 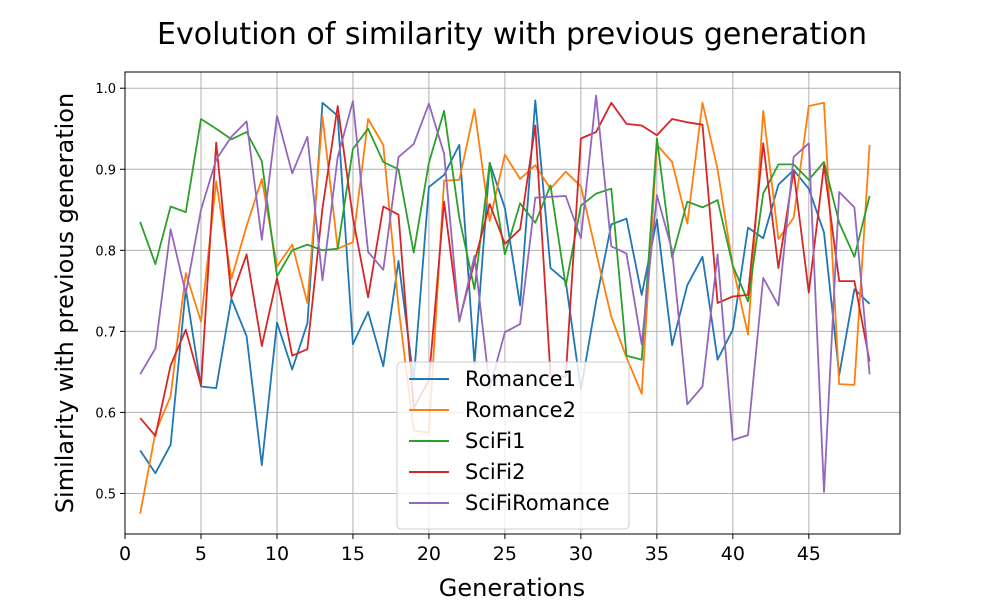 I want to click on x-tick-label: 0, so click(x=125, y=554).